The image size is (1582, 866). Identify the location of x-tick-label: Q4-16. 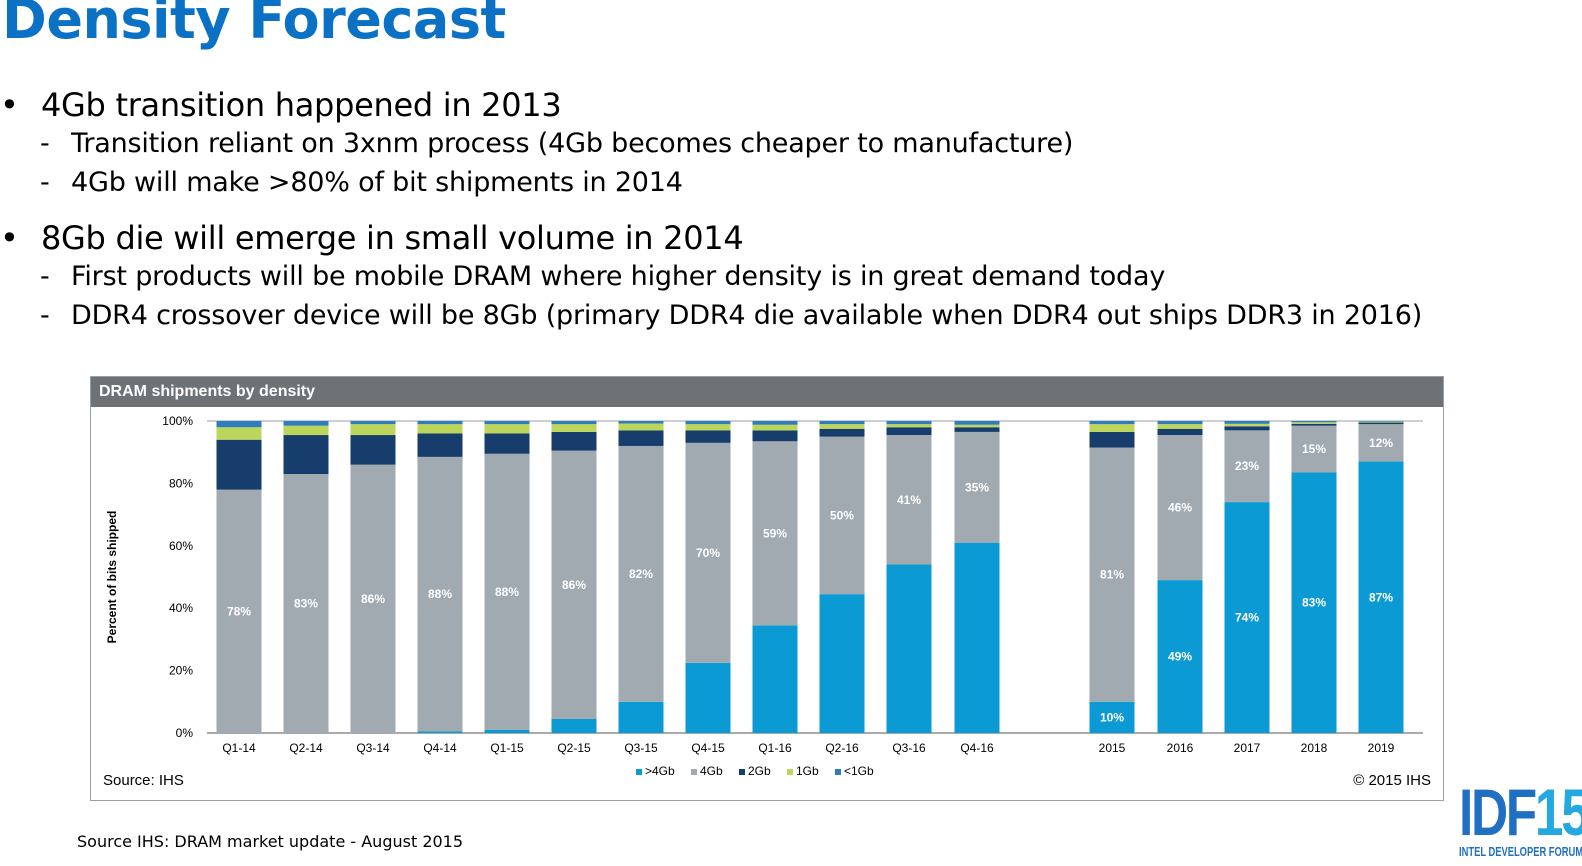
(977, 748).